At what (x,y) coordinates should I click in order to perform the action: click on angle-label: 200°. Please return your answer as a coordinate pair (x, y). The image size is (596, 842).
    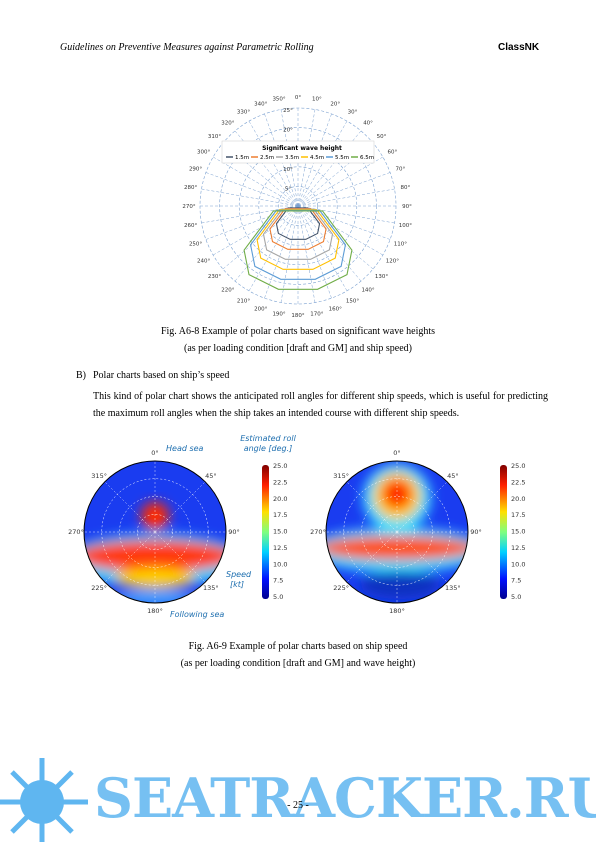
    Looking at the image, I should click on (260, 309).